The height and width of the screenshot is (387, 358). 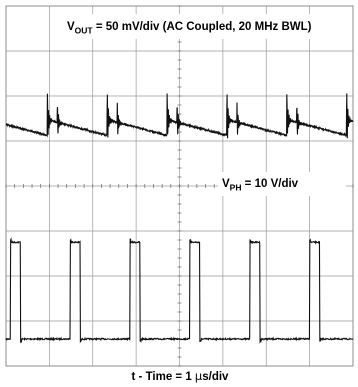 I want to click on x-axis-label: t - Time = 1 µs/div, so click(x=181, y=376).